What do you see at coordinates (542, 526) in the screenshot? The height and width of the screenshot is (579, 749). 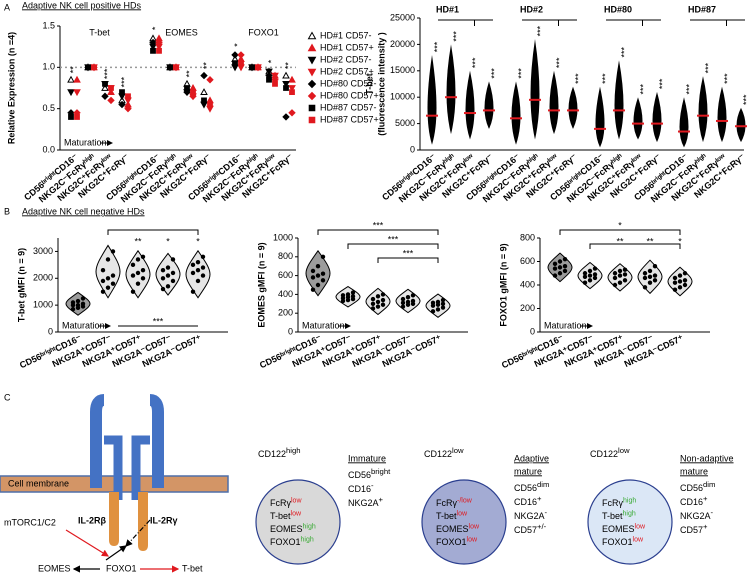 I see `text-superscript: +/-` at bounding box center [542, 526].